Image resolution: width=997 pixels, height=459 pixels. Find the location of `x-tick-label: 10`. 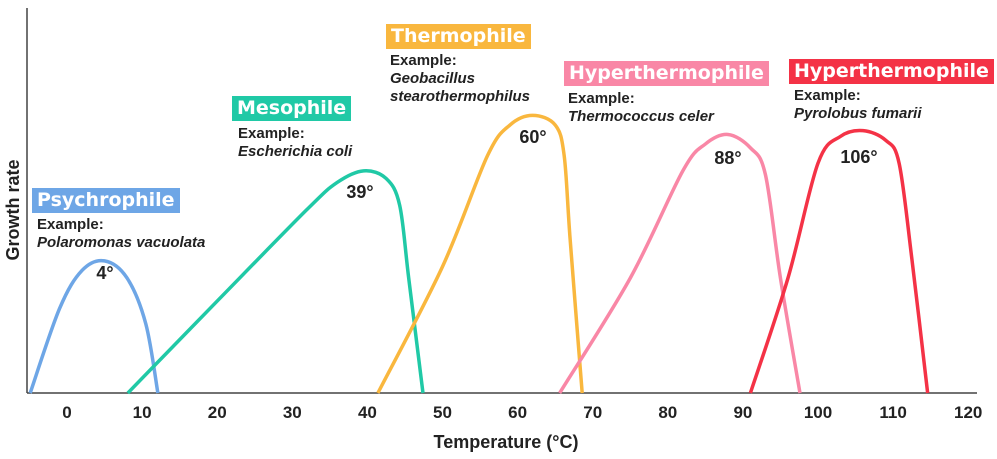

x-tick-label: 10 is located at coordinates (142, 412).